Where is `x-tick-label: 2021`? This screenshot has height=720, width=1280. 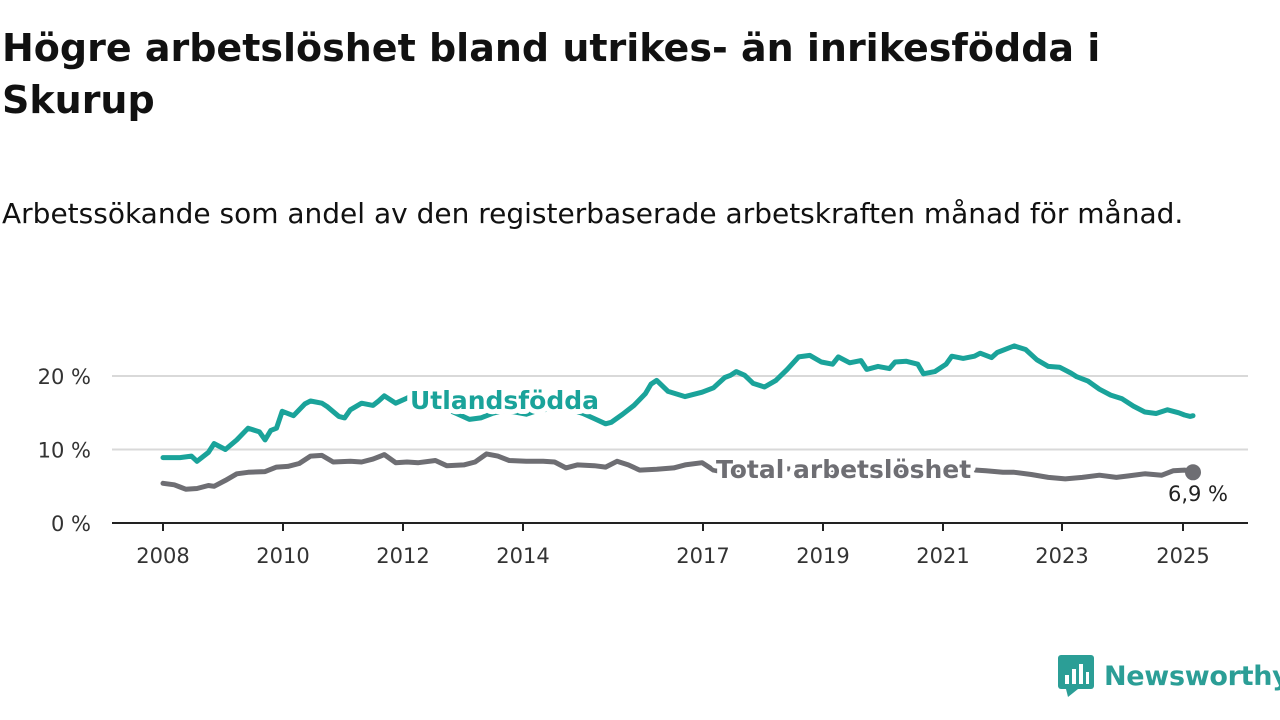 x-tick-label: 2021 is located at coordinates (942, 556).